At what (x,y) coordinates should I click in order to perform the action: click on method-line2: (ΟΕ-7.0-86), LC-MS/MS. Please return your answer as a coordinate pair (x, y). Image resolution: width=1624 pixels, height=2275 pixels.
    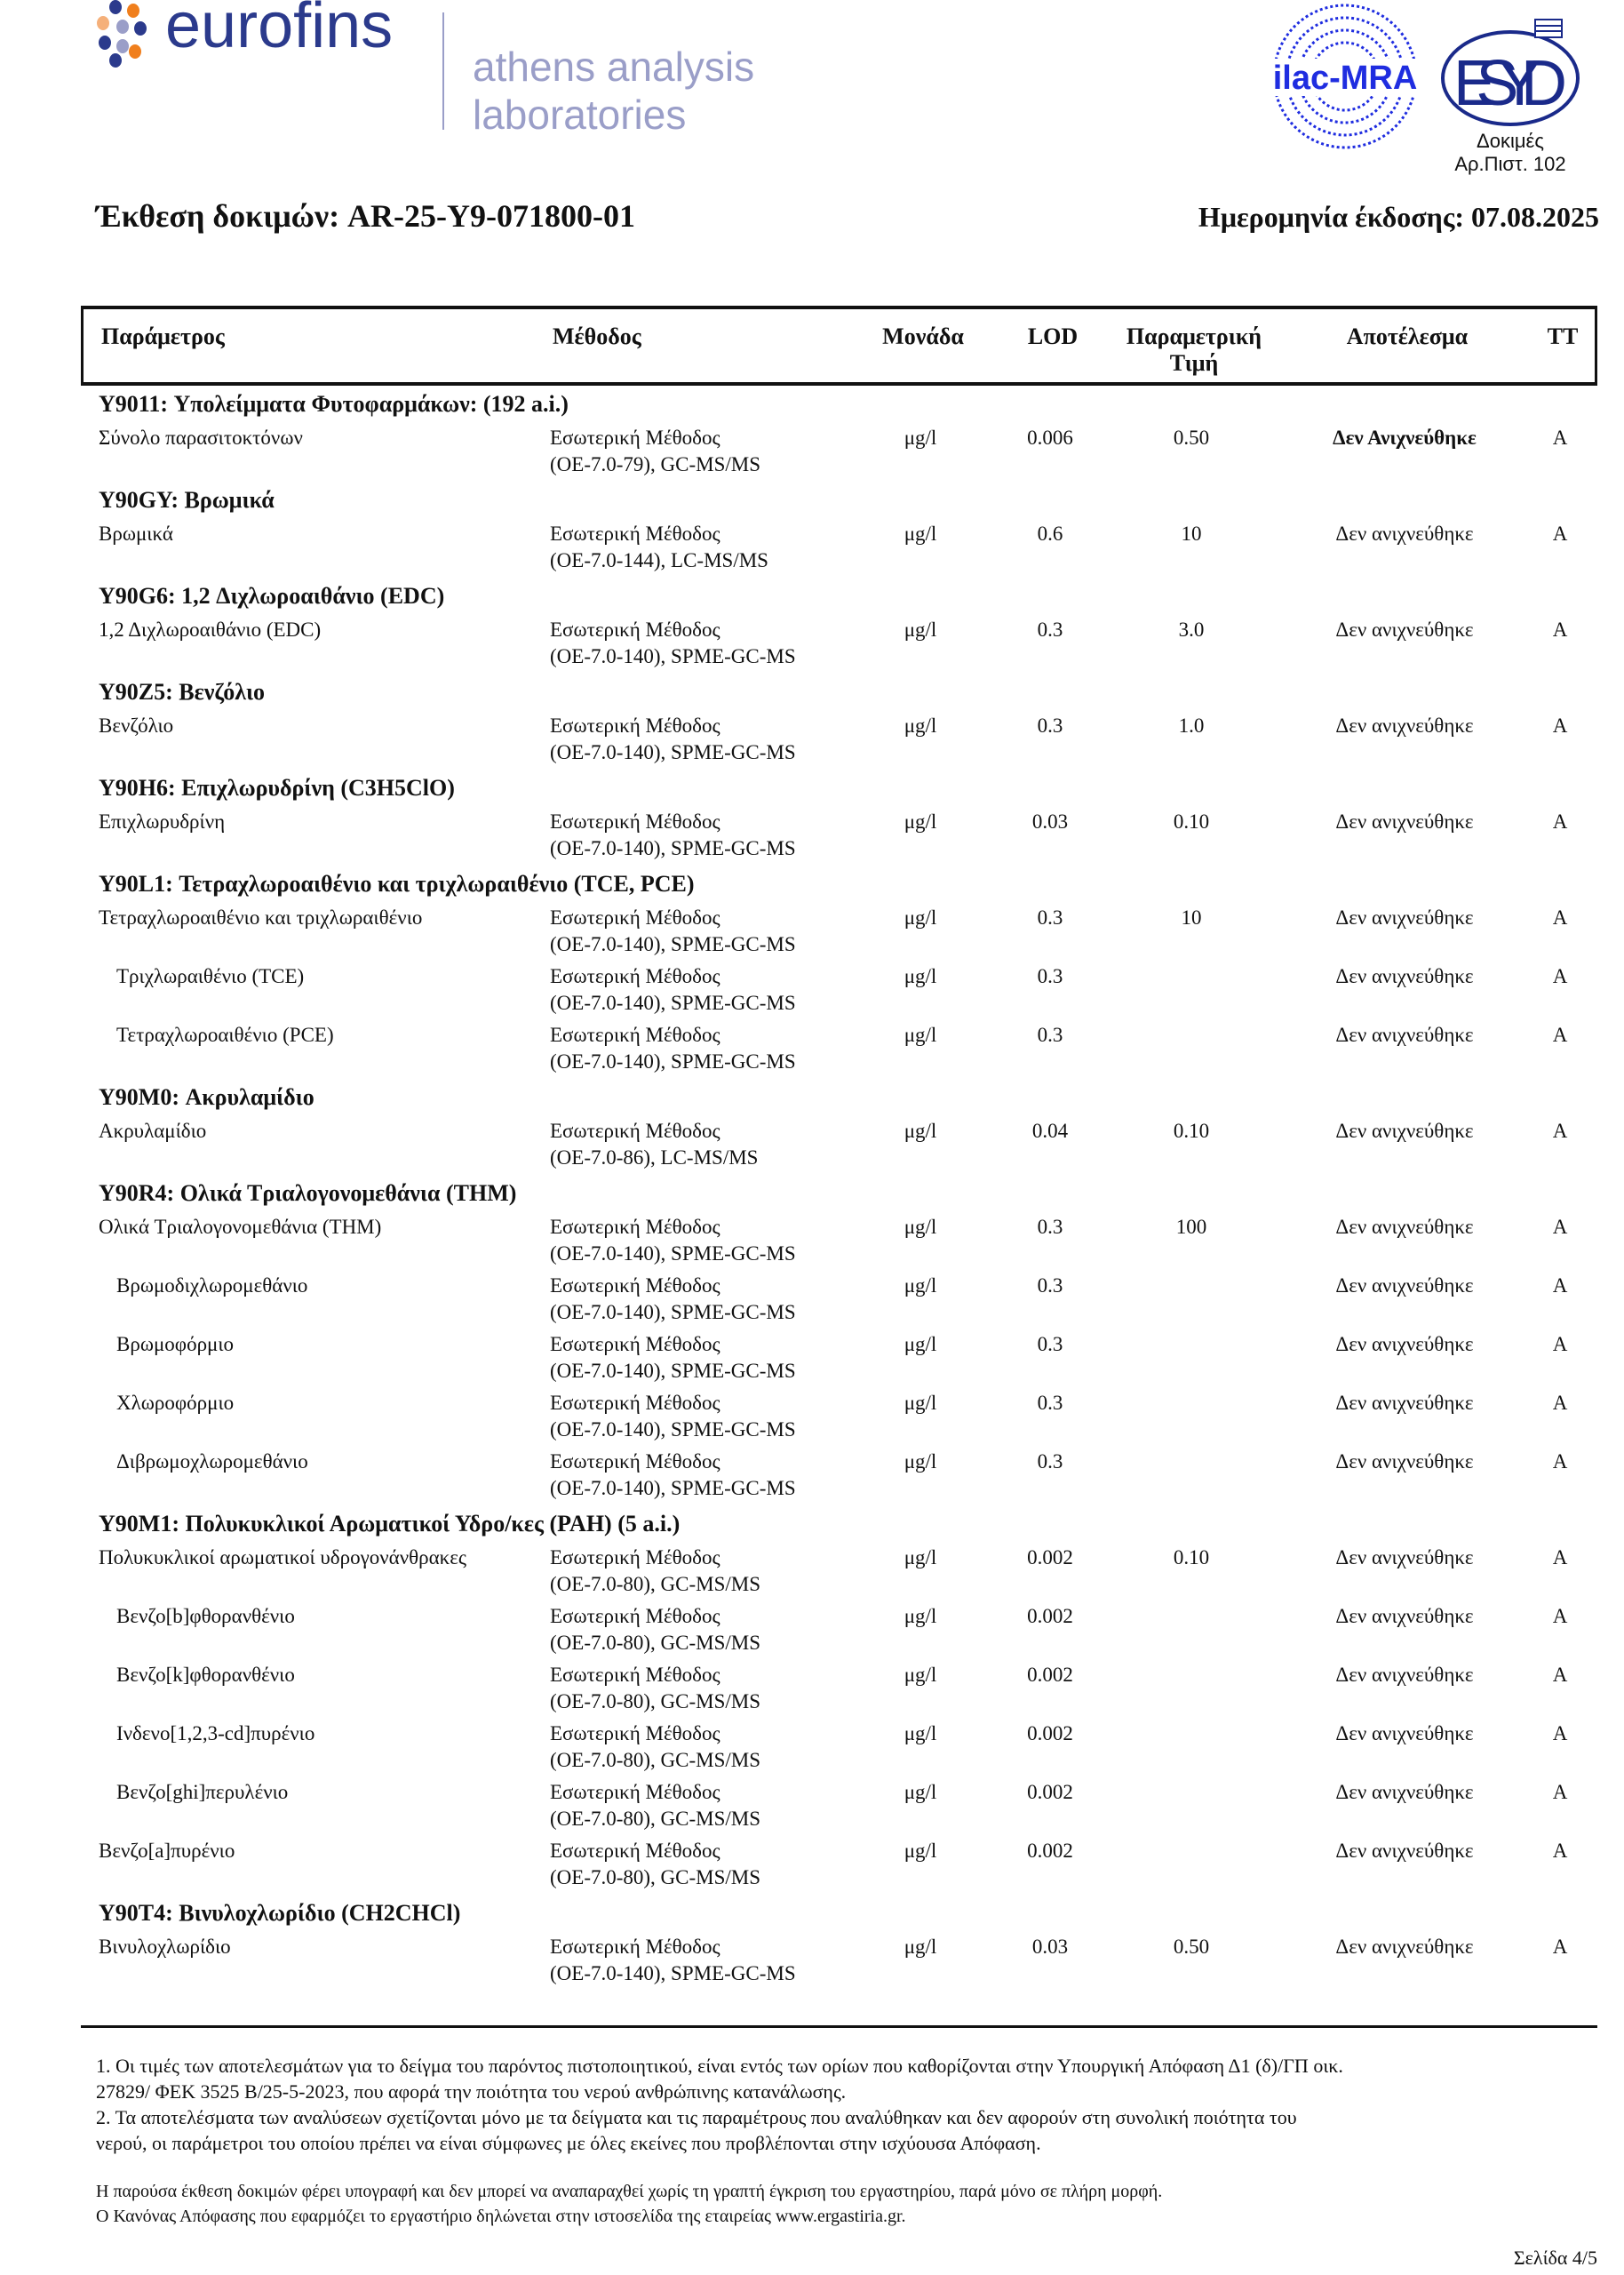
    Looking at the image, I should click on (654, 1157).